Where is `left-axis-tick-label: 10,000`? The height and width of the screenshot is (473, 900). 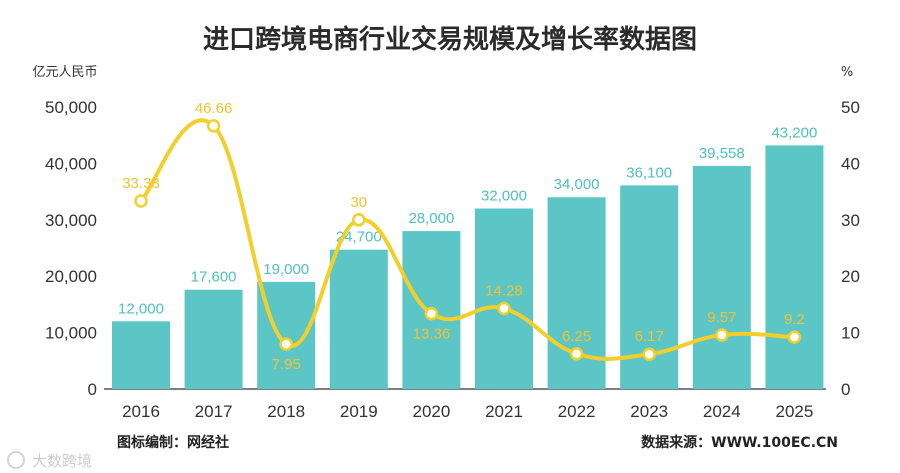
left-axis-tick-label: 10,000 is located at coordinates (71, 333).